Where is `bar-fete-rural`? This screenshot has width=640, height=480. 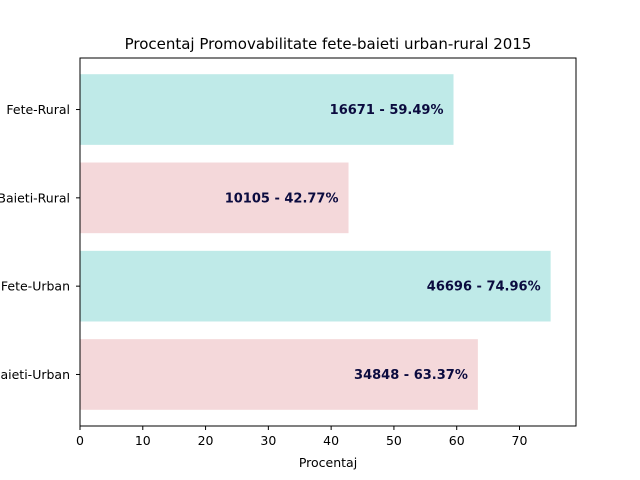 bar-fete-rural is located at coordinates (267, 109).